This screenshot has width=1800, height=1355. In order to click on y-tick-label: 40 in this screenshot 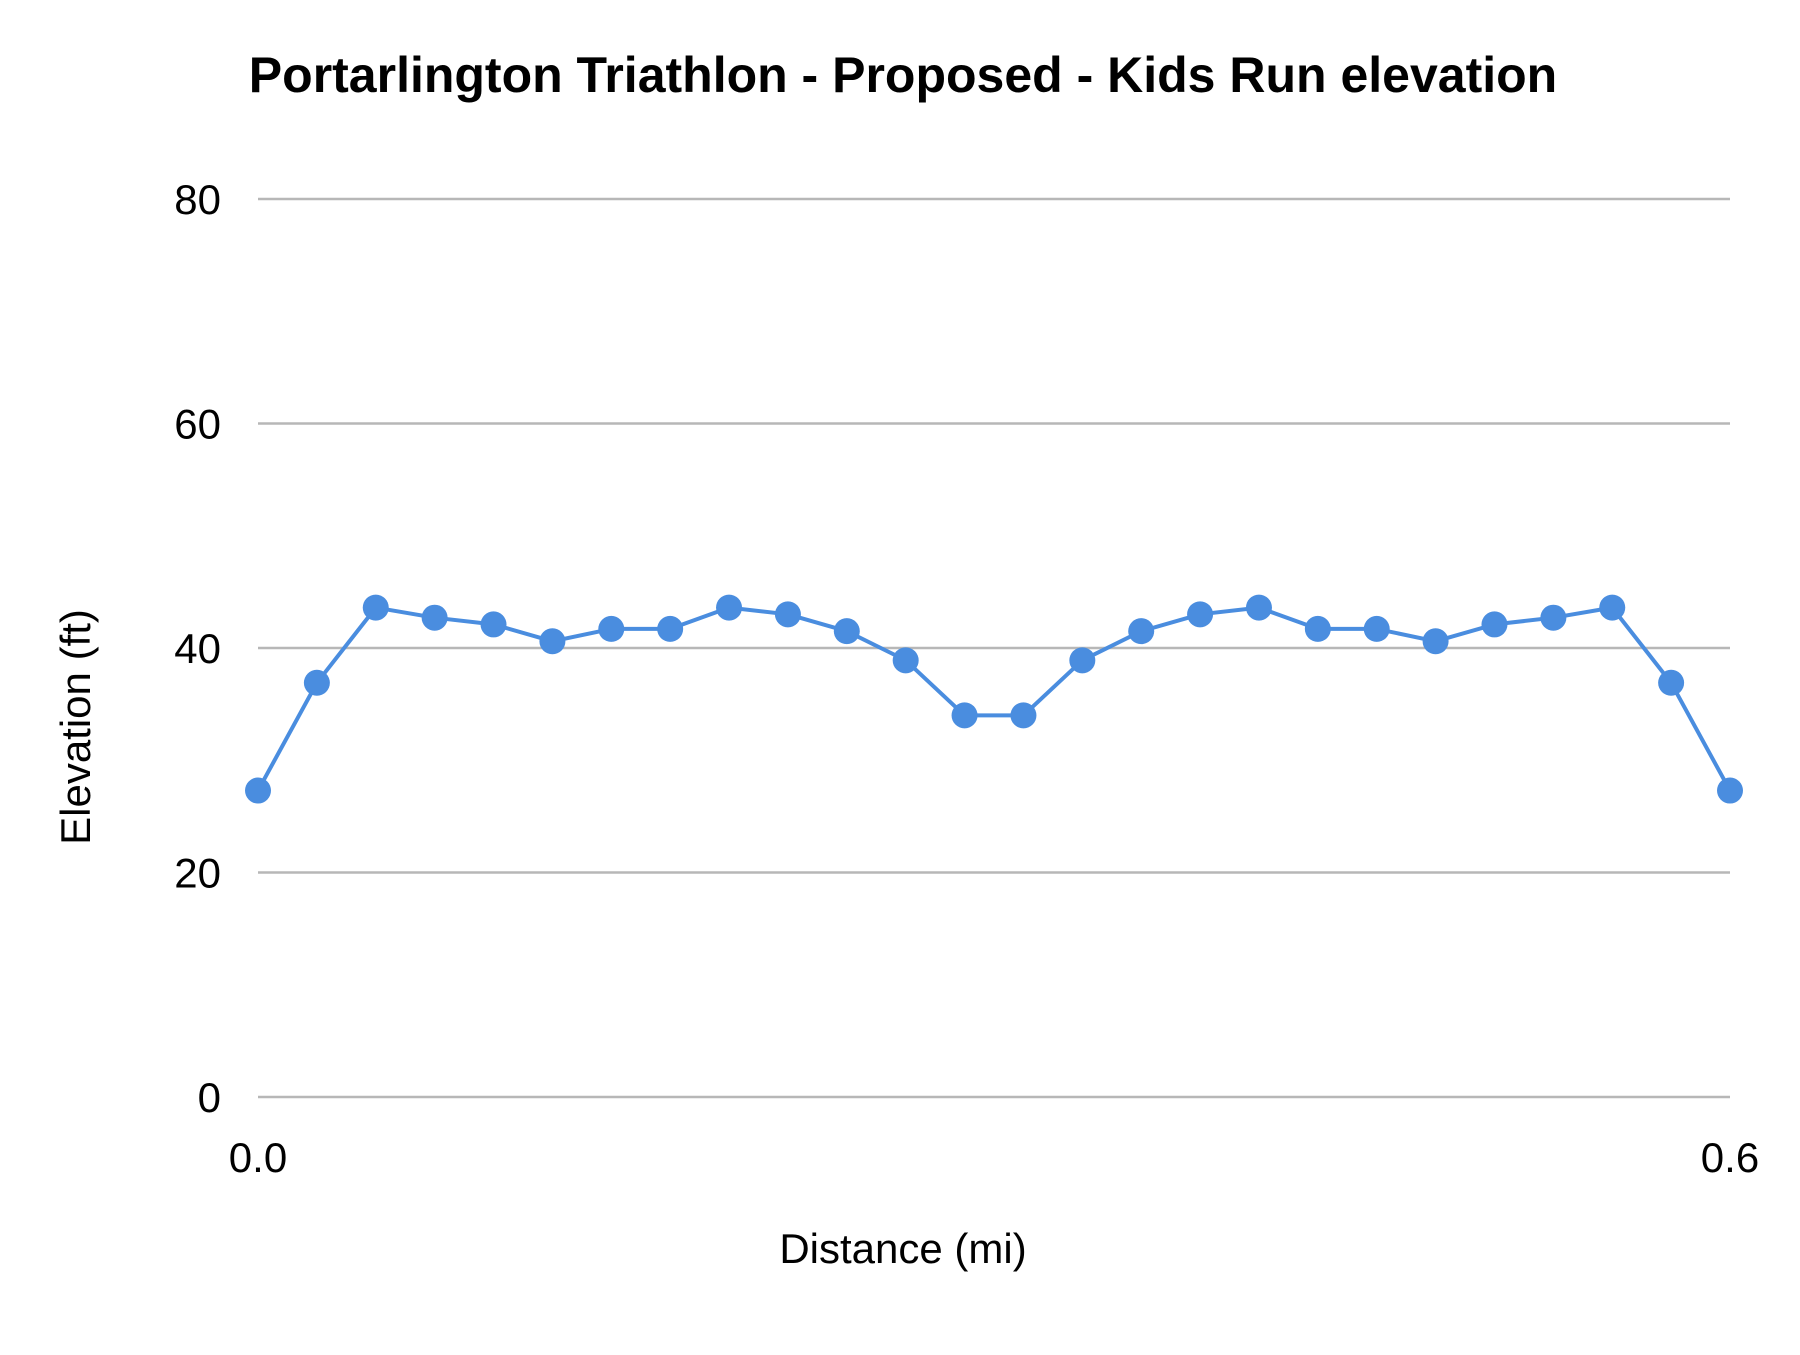, I will do `click(197, 648)`.